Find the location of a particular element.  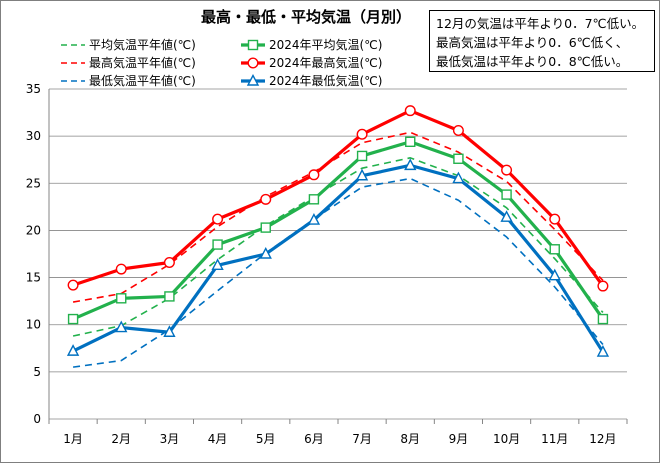

x-tick-label: 1月 is located at coordinates (73, 439).